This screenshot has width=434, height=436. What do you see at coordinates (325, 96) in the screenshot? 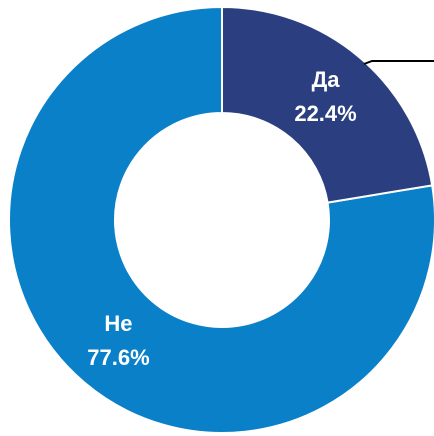
I see `slice-label: Да 22.4%` at bounding box center [325, 96].